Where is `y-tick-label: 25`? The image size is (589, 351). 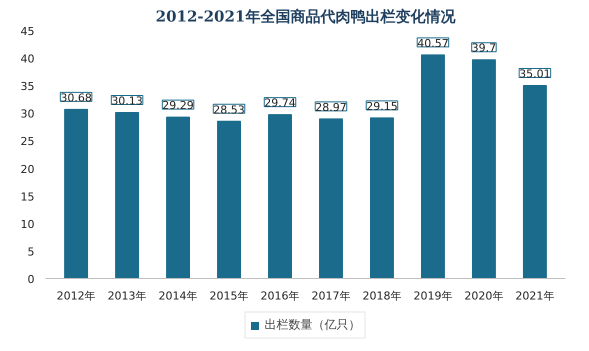 y-tick-label: 25 is located at coordinates (27, 141).